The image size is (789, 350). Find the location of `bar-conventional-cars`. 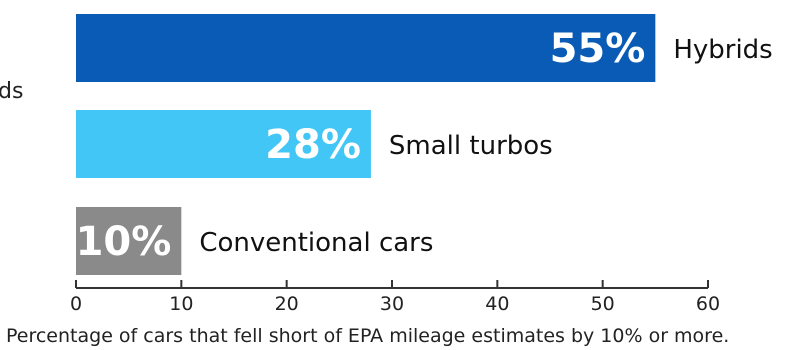

bar-conventional-cars is located at coordinates (129, 241).